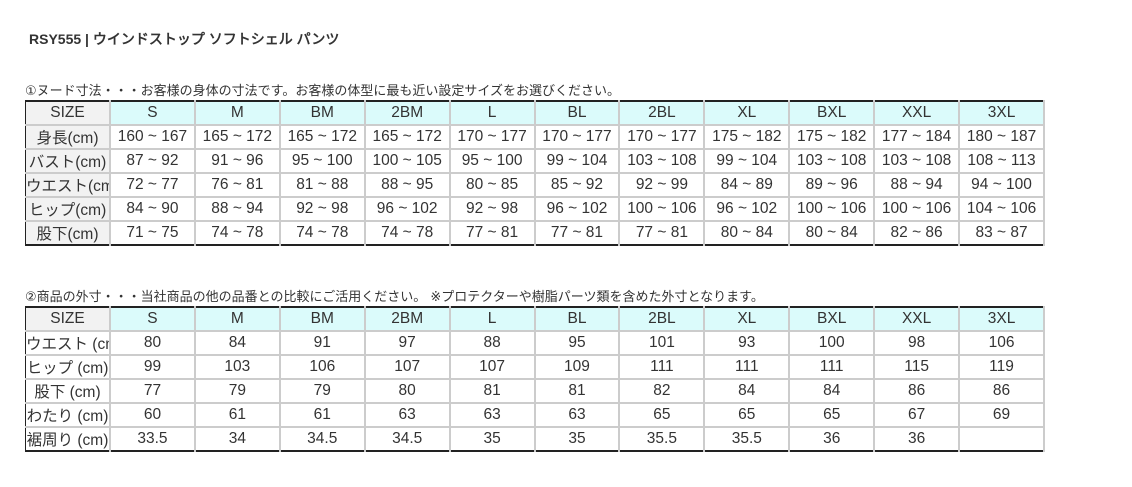 The image size is (1132, 487). What do you see at coordinates (832, 415) in the screenshot?
I see `table-cell: 65` at bounding box center [832, 415].